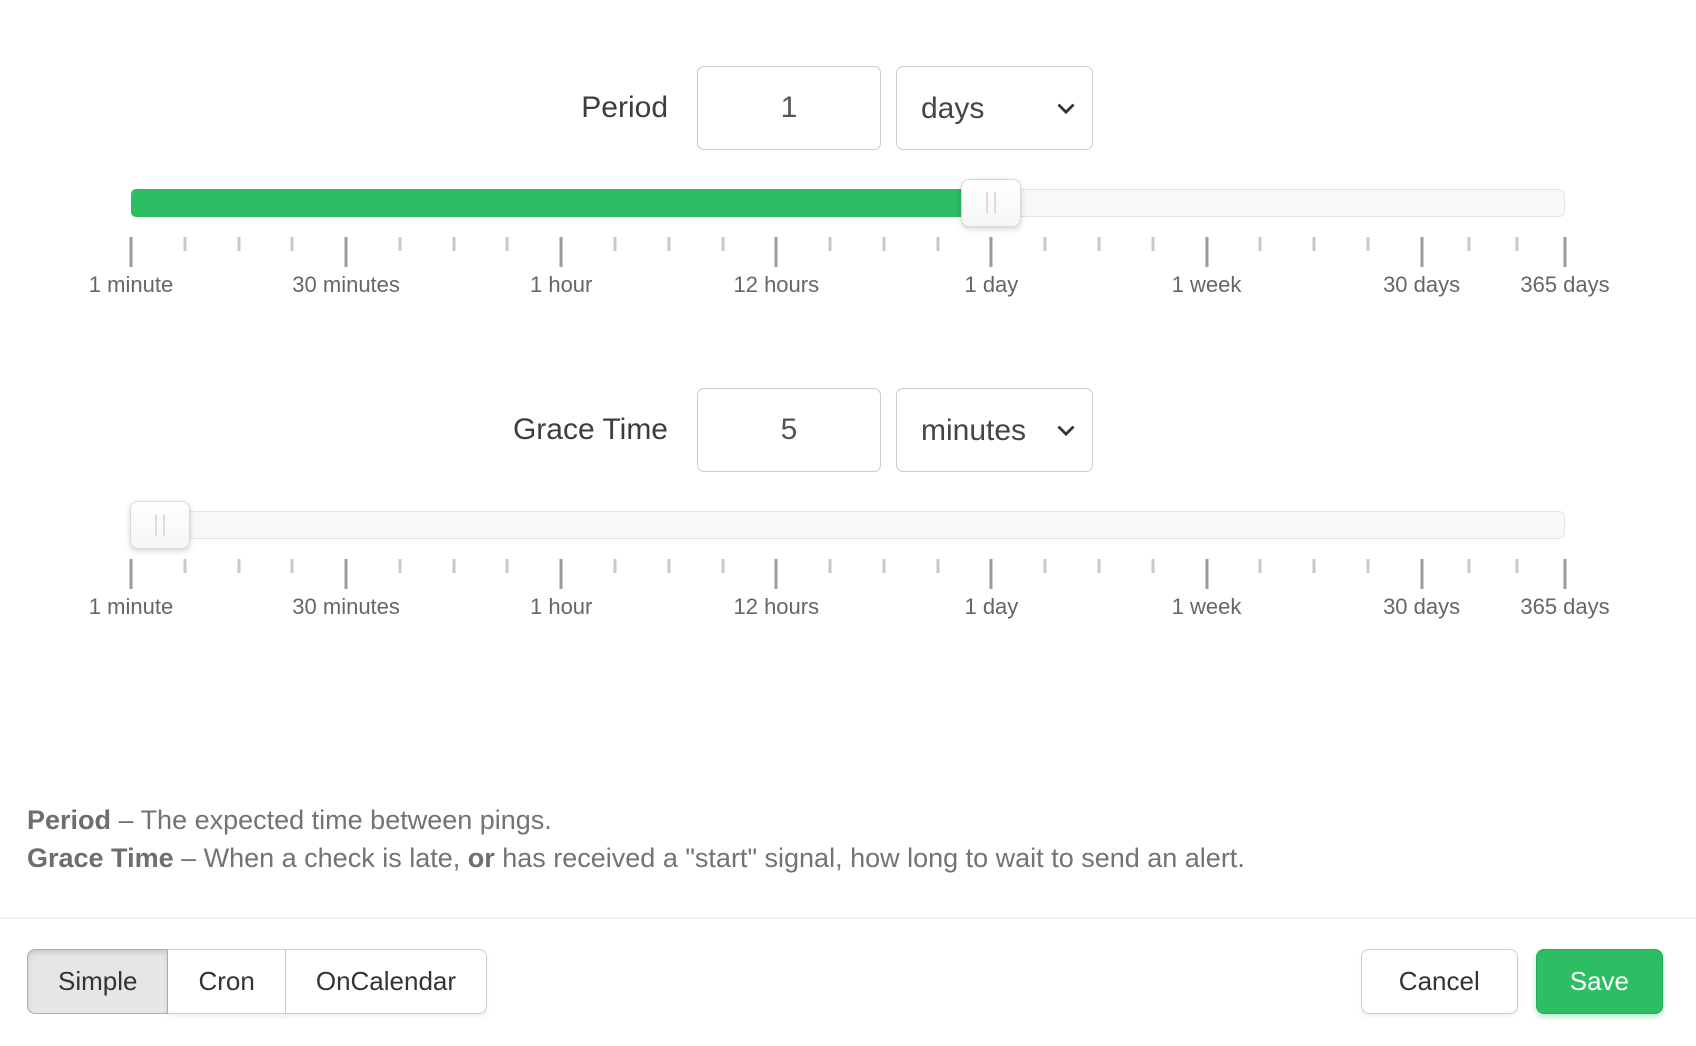  I want to click on period-unit-select-wrap: days, so click(994, 108).